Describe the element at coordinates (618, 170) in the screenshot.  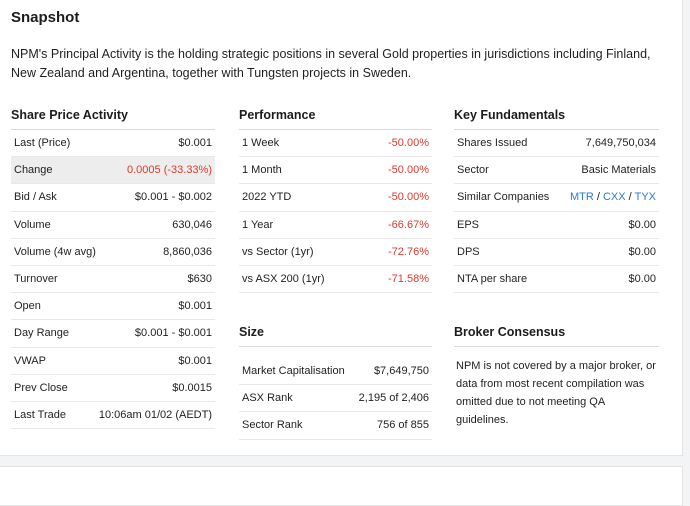
I see `row-value: Basic Materials` at that location.